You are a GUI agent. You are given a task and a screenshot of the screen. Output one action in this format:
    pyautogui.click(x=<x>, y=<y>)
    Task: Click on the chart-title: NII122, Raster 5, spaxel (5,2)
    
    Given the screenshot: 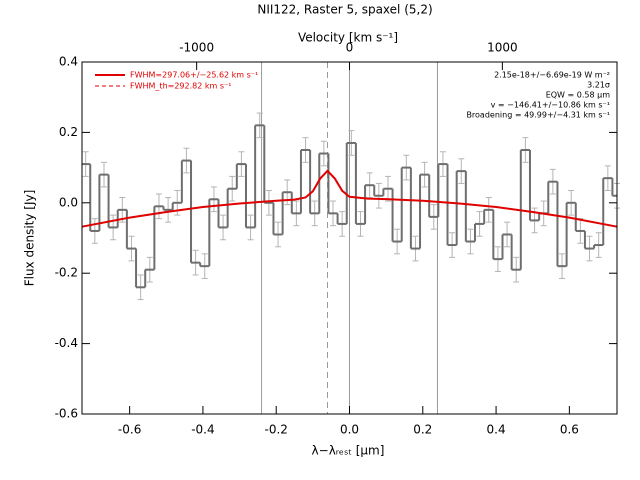 What is the action you would take?
    pyautogui.click(x=344, y=10)
    